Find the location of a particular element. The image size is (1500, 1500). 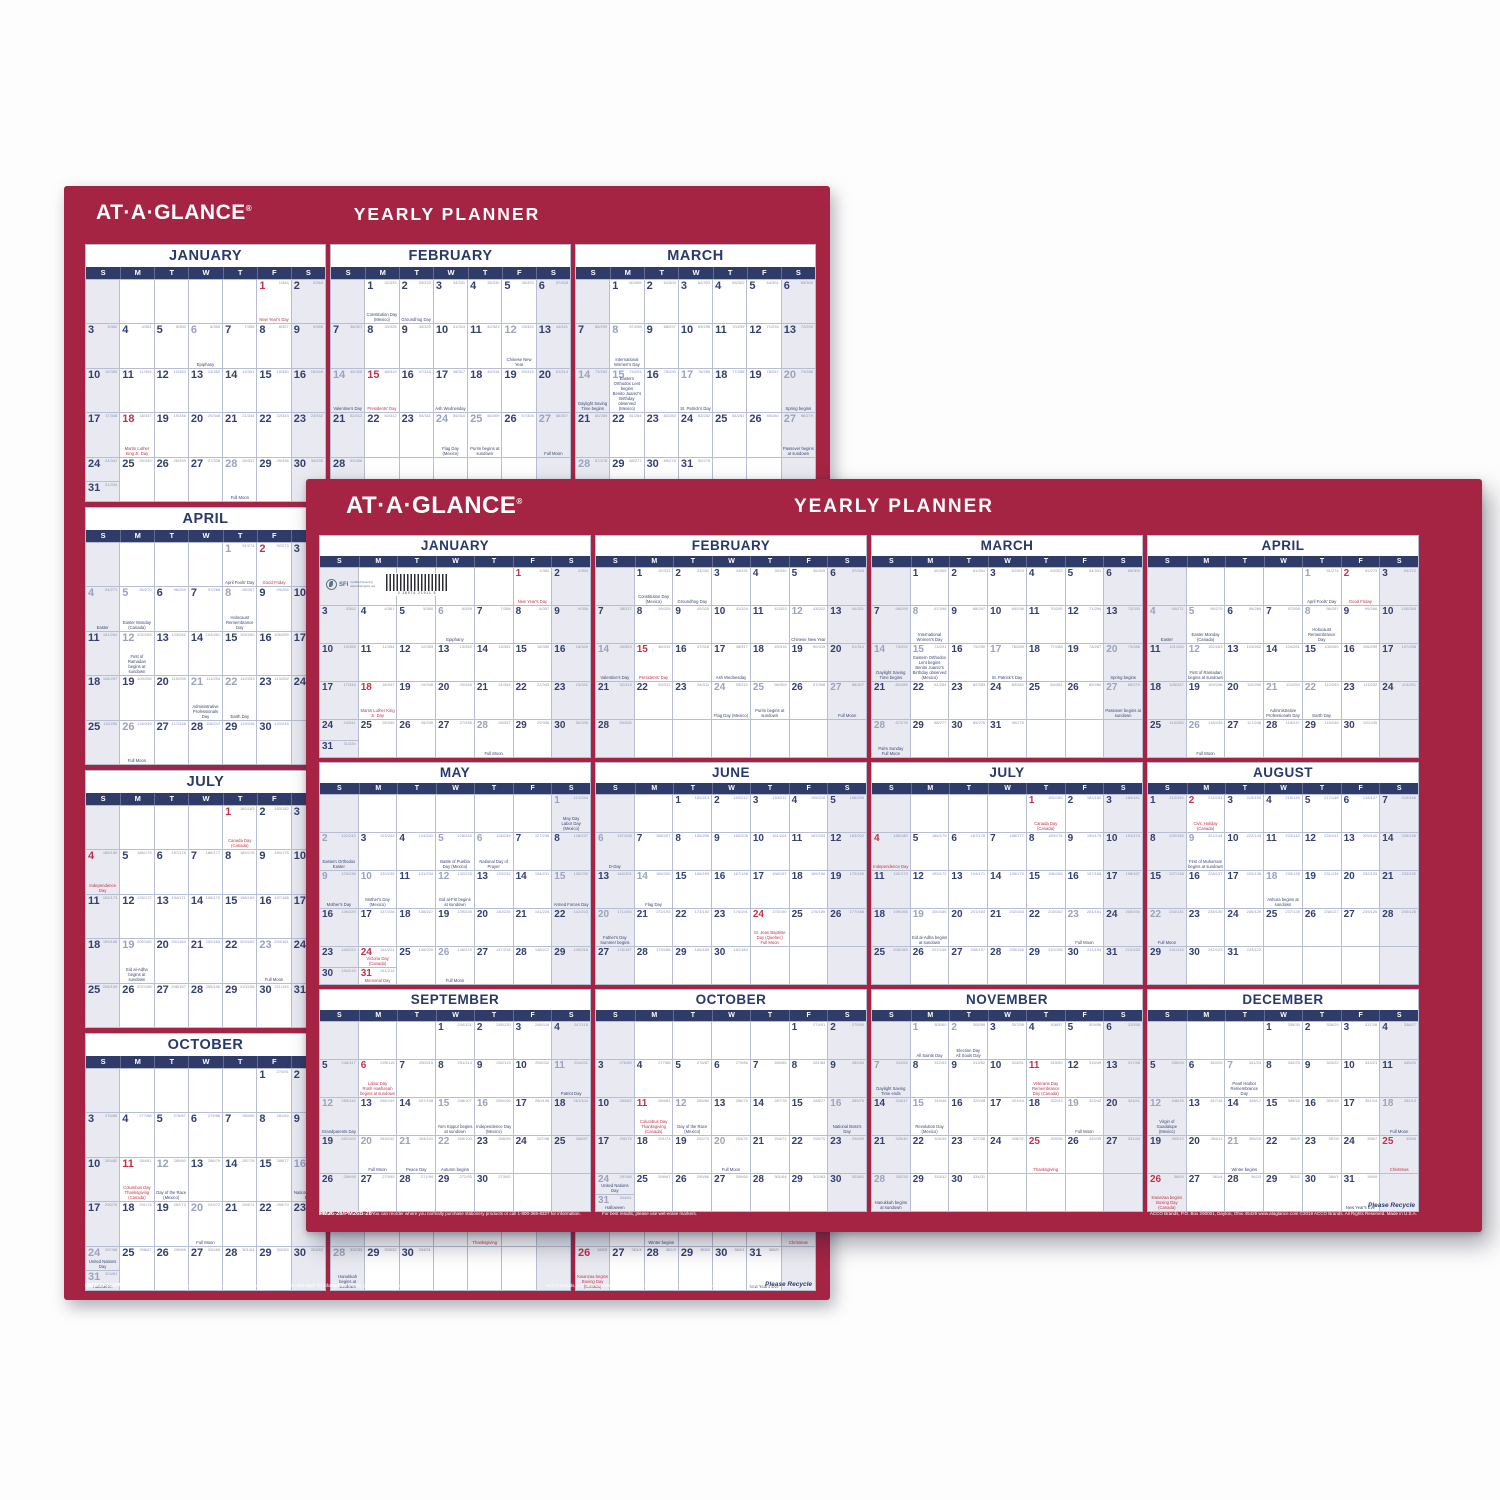

day-number: 7 is located at coordinates (601, 611).